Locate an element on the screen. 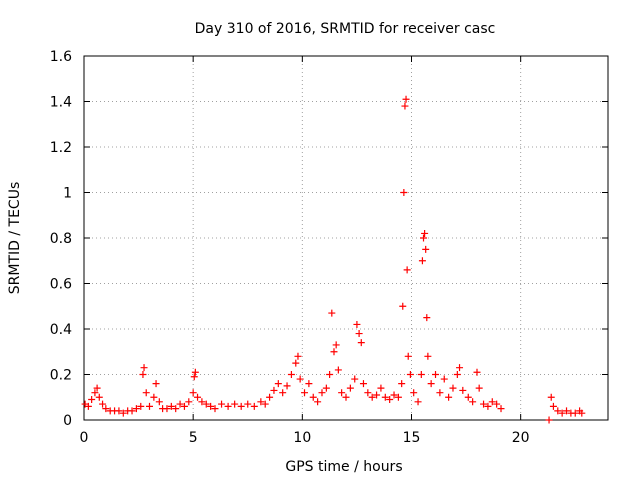 The image size is (640, 480). y-axis-label: SRMTID / TECUs is located at coordinates (15, 238).